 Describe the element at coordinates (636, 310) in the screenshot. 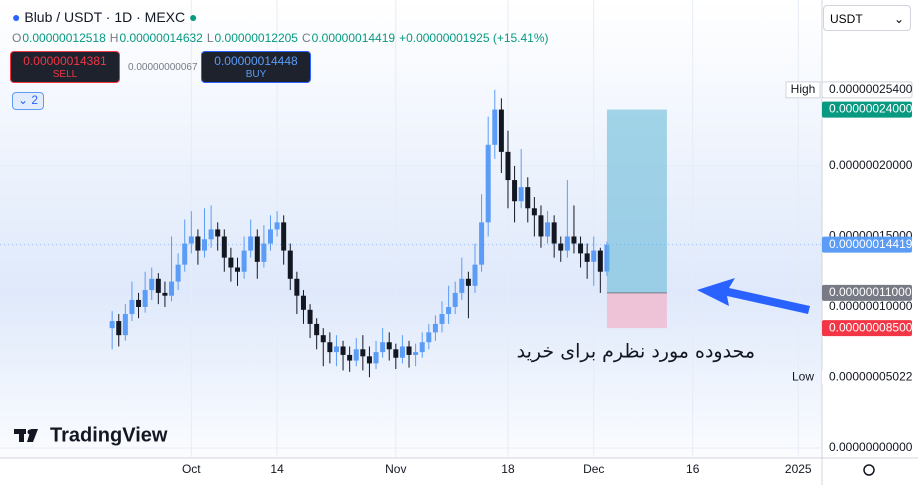

I see `position-stop-zone` at that location.